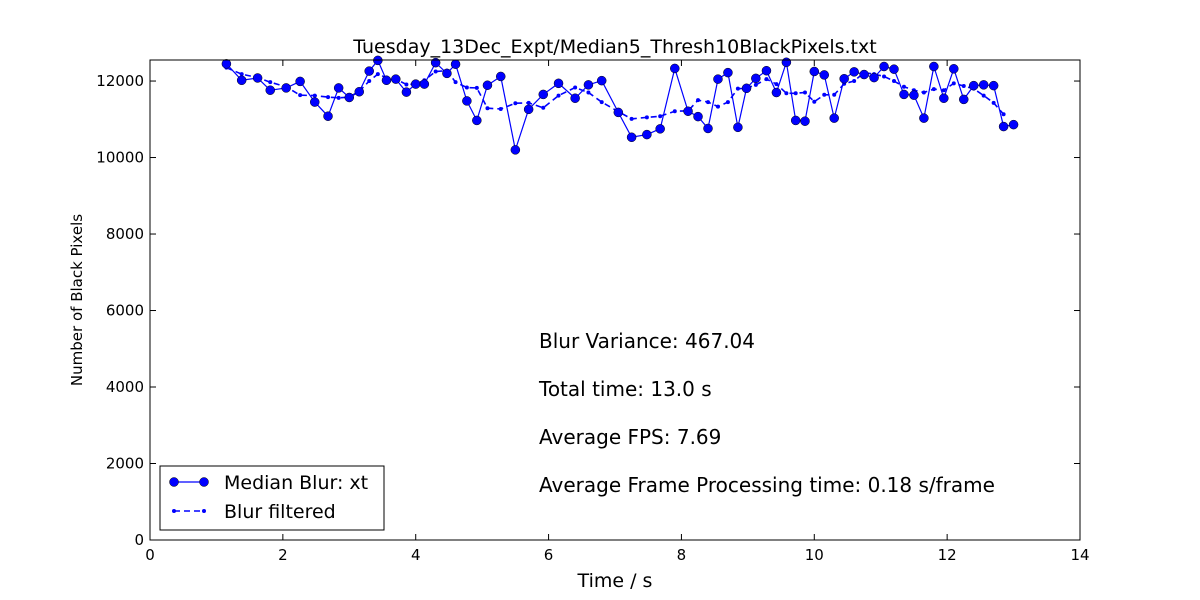  What do you see at coordinates (77, 300) in the screenshot?
I see `y-axis-label: Number of Black Pixels` at bounding box center [77, 300].